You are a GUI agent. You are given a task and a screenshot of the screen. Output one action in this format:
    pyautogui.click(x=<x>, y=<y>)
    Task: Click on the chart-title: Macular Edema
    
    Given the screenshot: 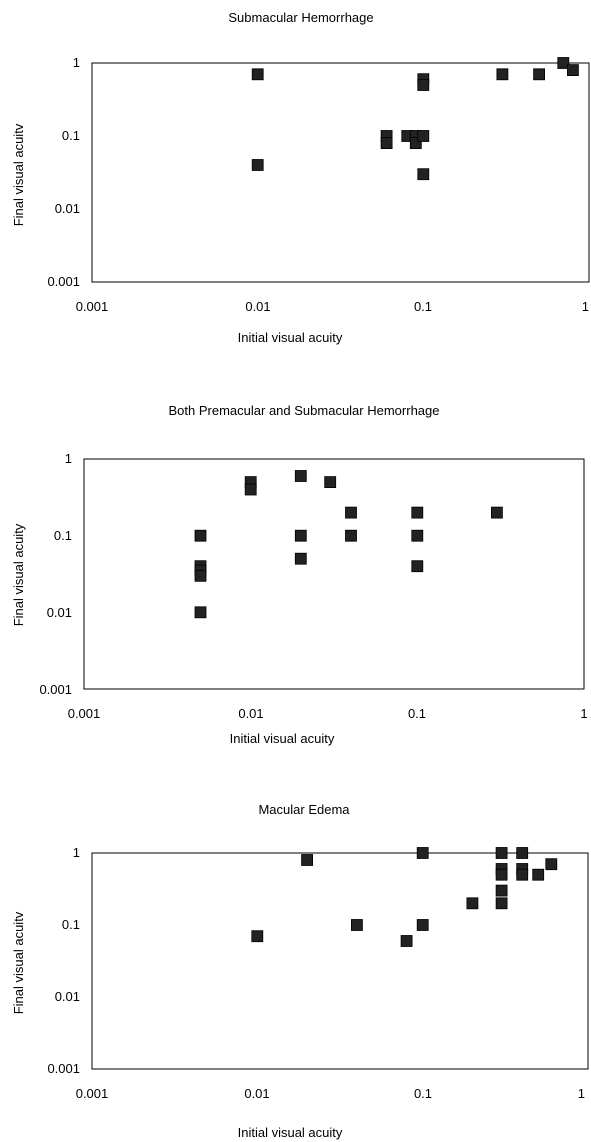 What is the action you would take?
    pyautogui.click(x=304, y=809)
    